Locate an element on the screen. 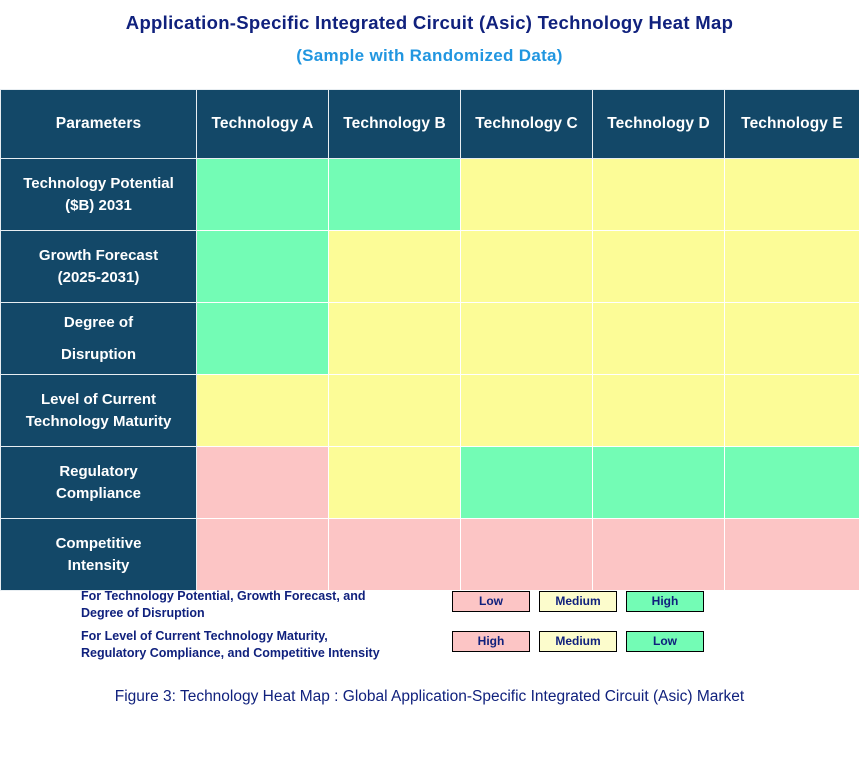  legend-description-line2: Degree of Disruption is located at coordinates (143, 613).